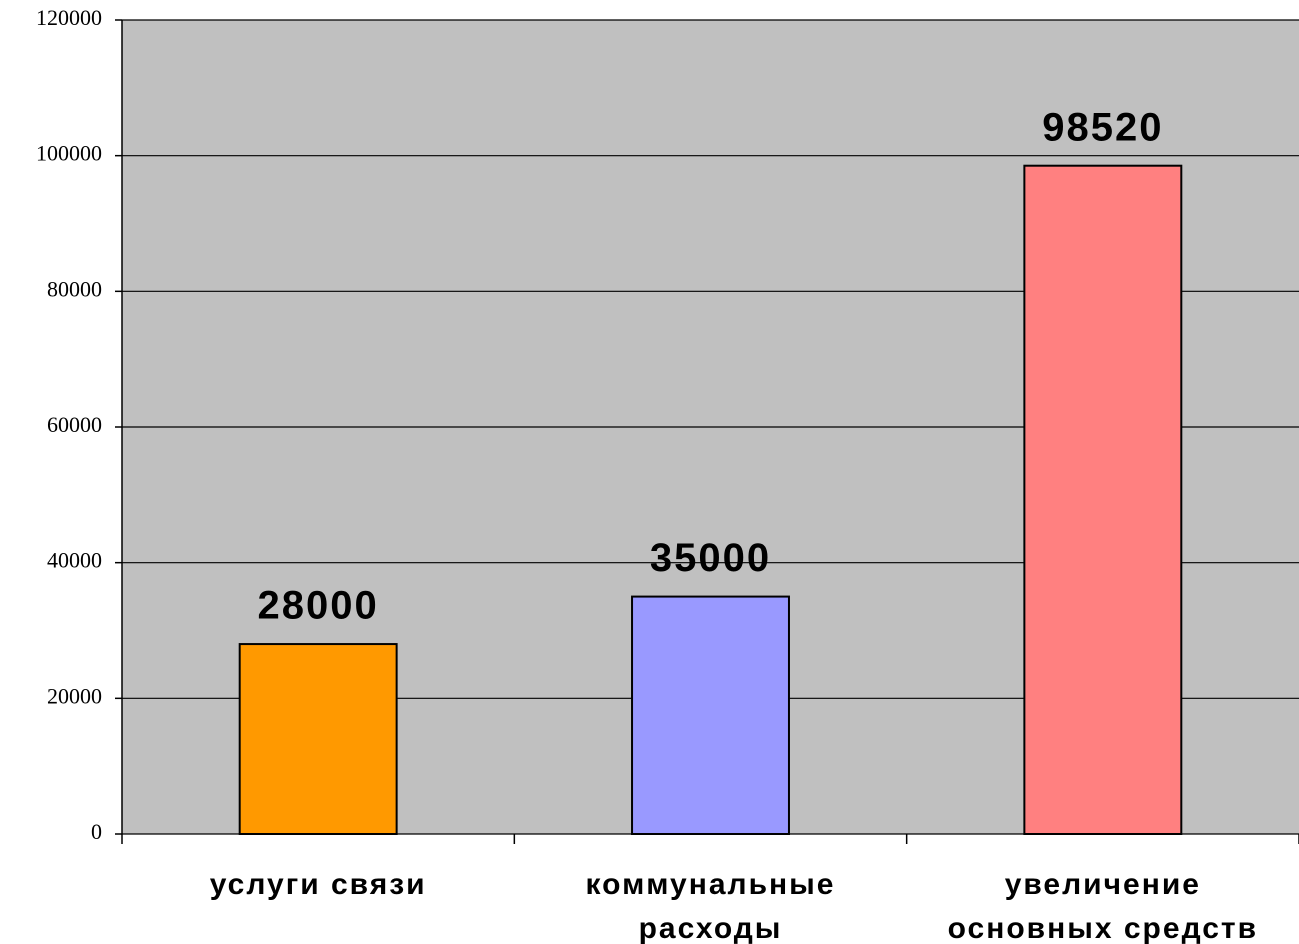  What do you see at coordinates (1103, 906) in the screenshot?
I see `x-tick-label: увеличение основных средств` at bounding box center [1103, 906].